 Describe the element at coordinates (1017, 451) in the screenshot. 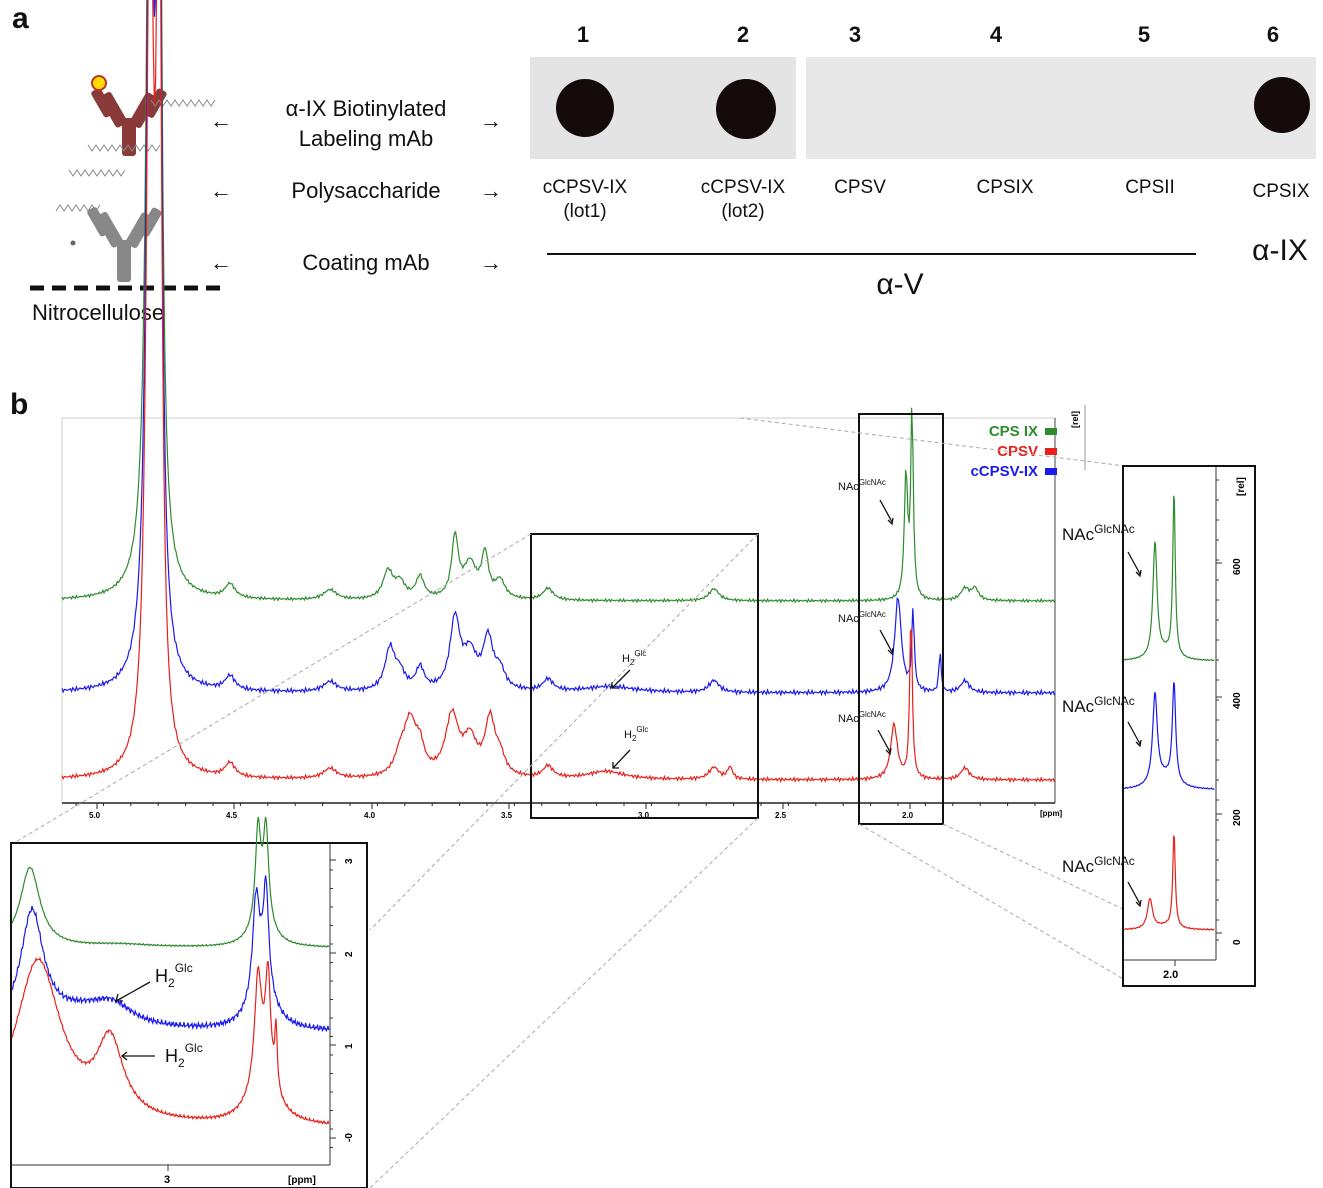

I see `legend-label: CPSV` at that location.